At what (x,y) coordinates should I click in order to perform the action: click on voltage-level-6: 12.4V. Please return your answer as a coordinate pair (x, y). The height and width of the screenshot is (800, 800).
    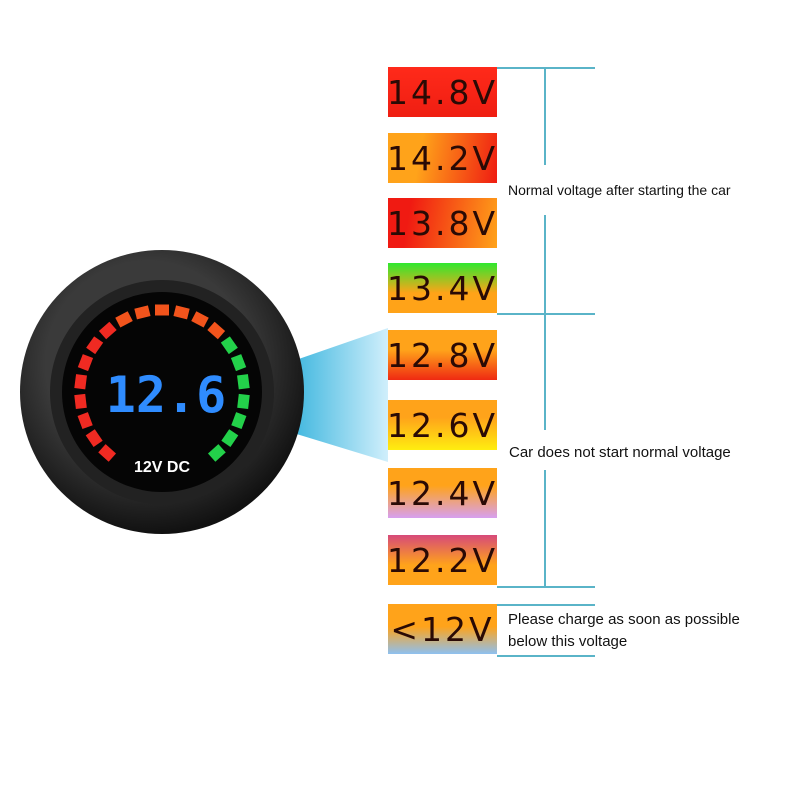
    Looking at the image, I should click on (442, 493).